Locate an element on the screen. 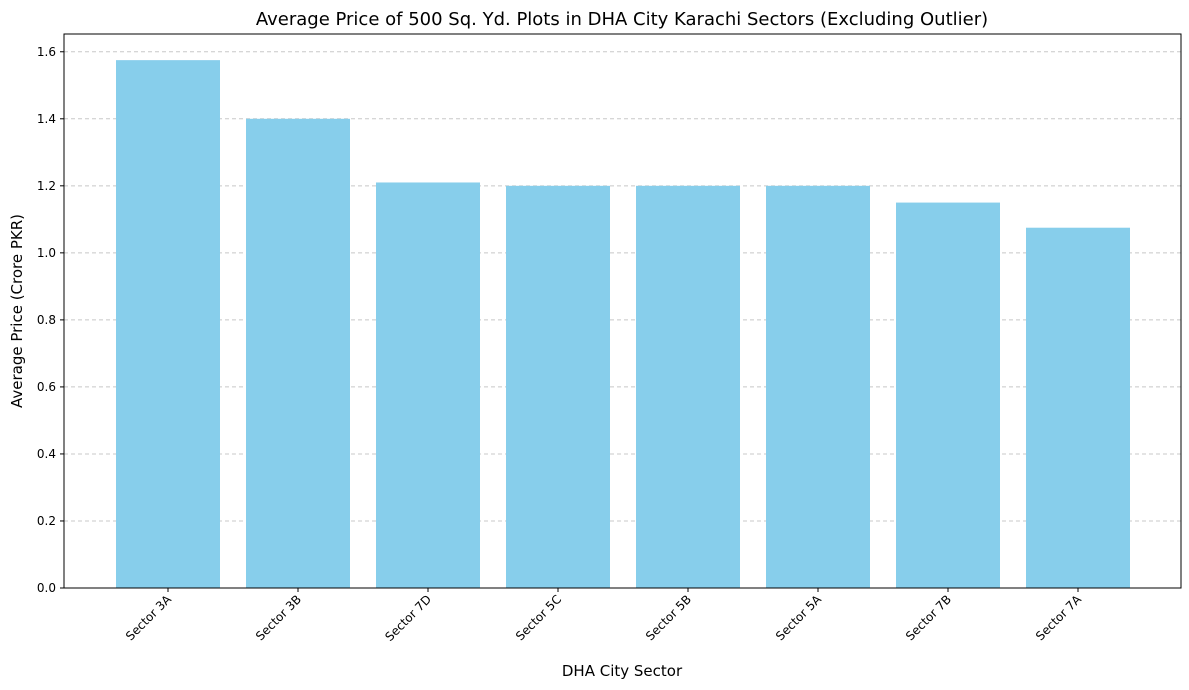 The width and height of the screenshot is (1189, 690). bar-sector-7a is located at coordinates (1078, 407).